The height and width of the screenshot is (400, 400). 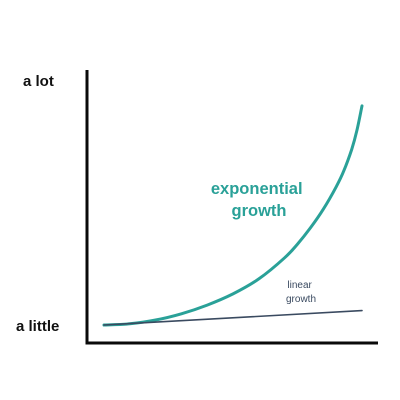 I want to click on series-label-exponential-line2: growth, so click(x=259, y=211).